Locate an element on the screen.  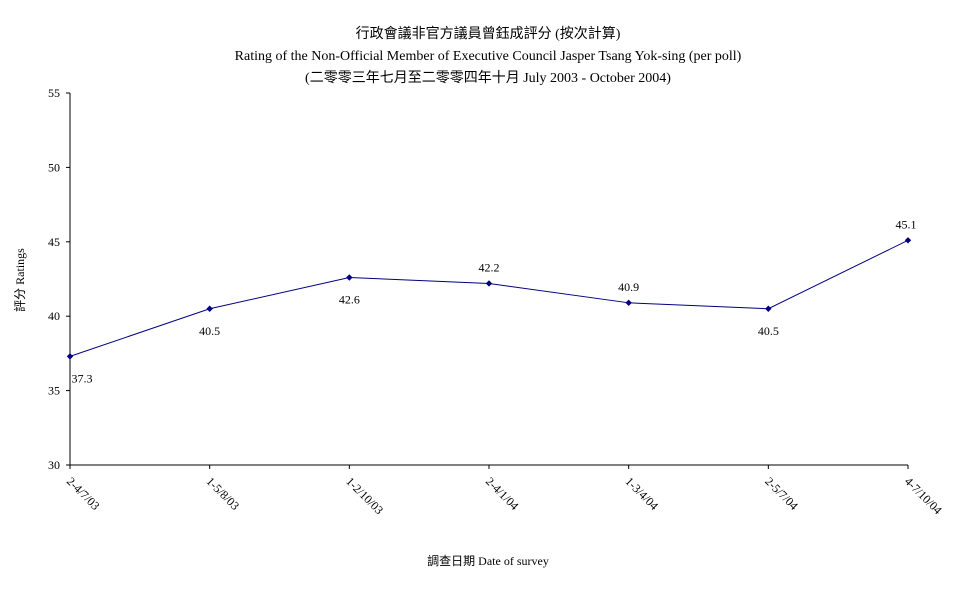
chart-title: 行政會議非官方議員曾鈺成評分 (按次計算) is located at coordinates (488, 33).